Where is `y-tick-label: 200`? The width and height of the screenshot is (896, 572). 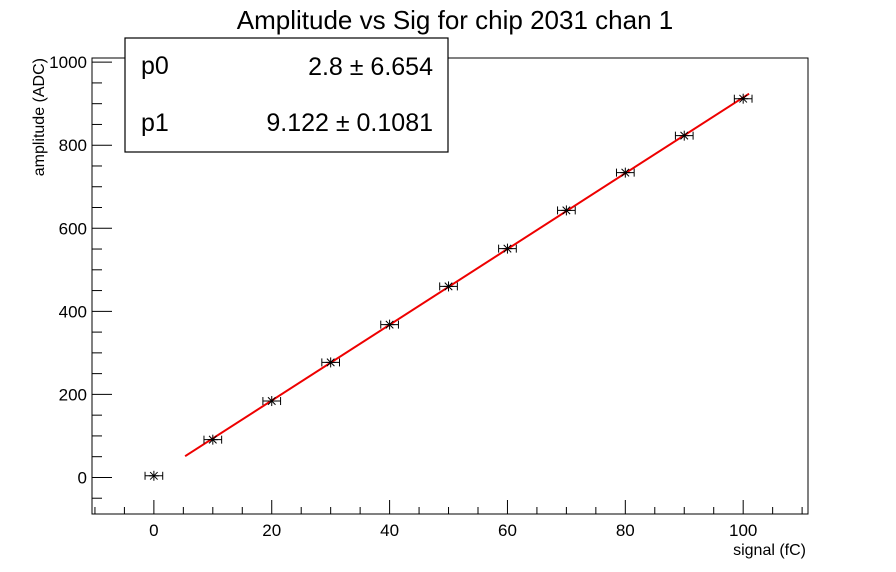 y-tick-label: 200 is located at coordinates (73, 394).